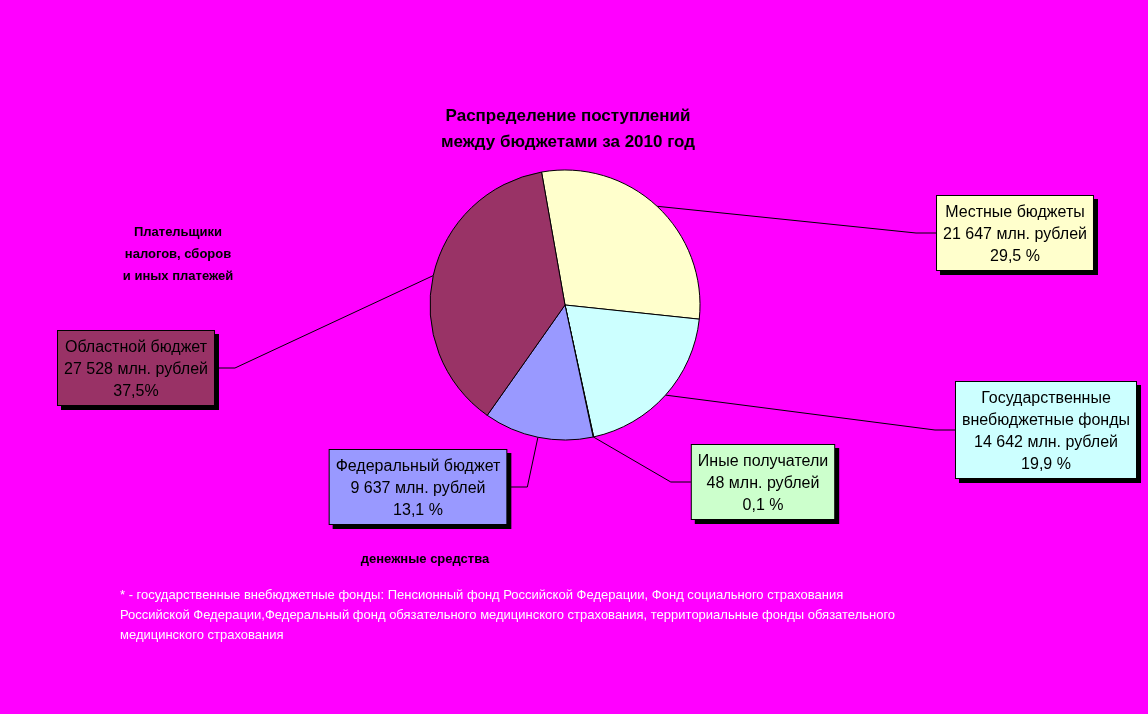 Image resolution: width=1148 pixels, height=714 pixels. I want to click on slice-label: Государственные внебюджетные фонды, so click(1046, 408).